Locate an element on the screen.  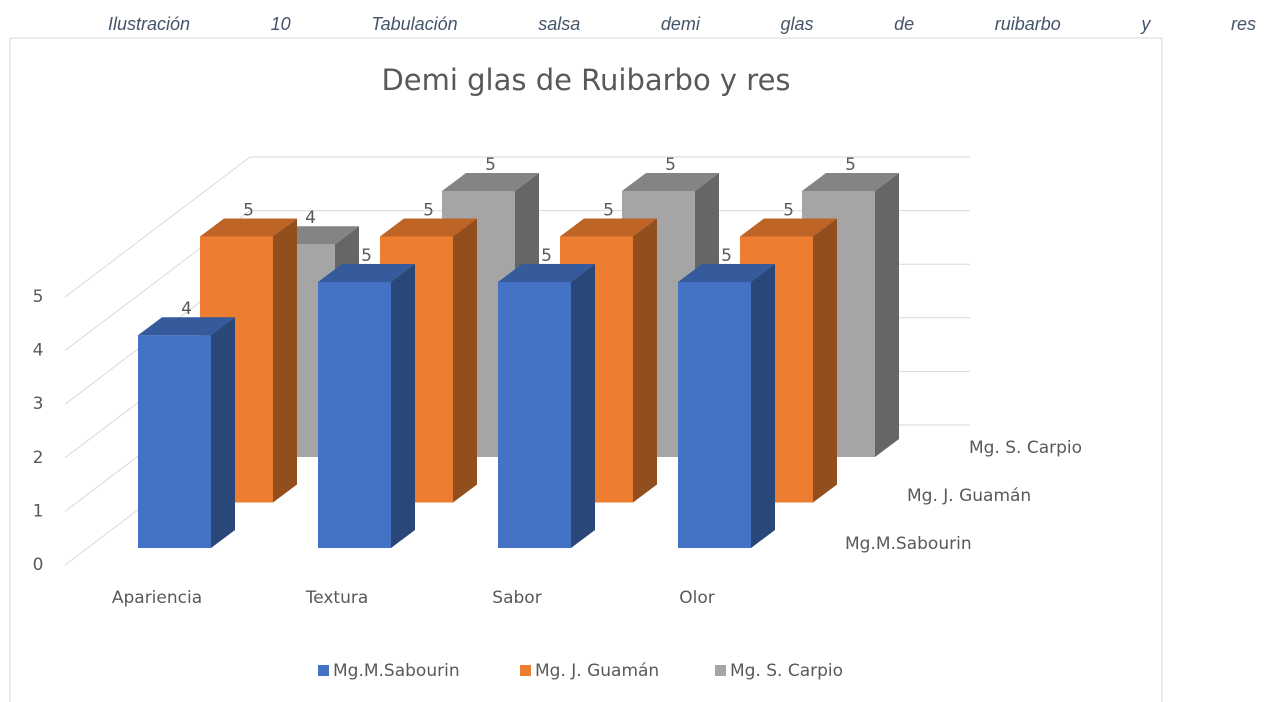
legend-label: Mg.M.Sabourin is located at coordinates (396, 671).